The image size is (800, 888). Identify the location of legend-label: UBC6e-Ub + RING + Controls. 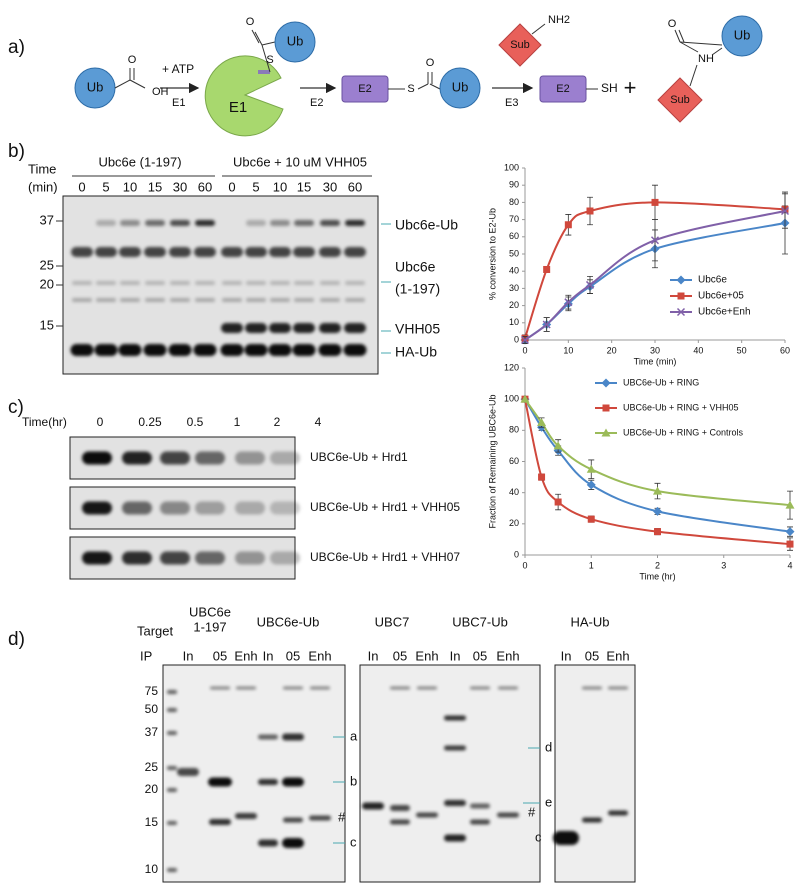
(683, 432).